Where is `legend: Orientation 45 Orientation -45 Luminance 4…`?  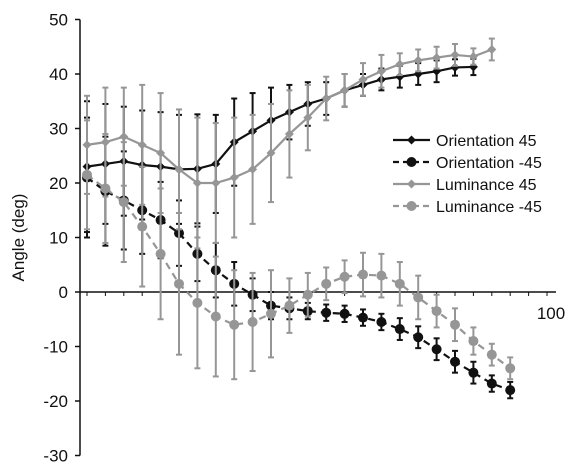 legend: Orientation 45 Orientation -45 Luminance 4… is located at coordinates (467, 174).